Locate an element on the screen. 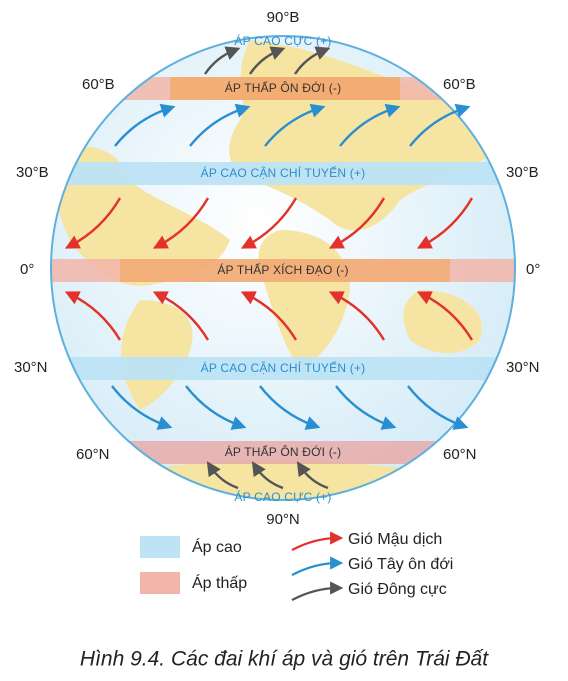 This screenshot has width=568, height=681. belt-label: ÁP THẤP XÍCH ĐẠO (-) is located at coordinates (282, 269).